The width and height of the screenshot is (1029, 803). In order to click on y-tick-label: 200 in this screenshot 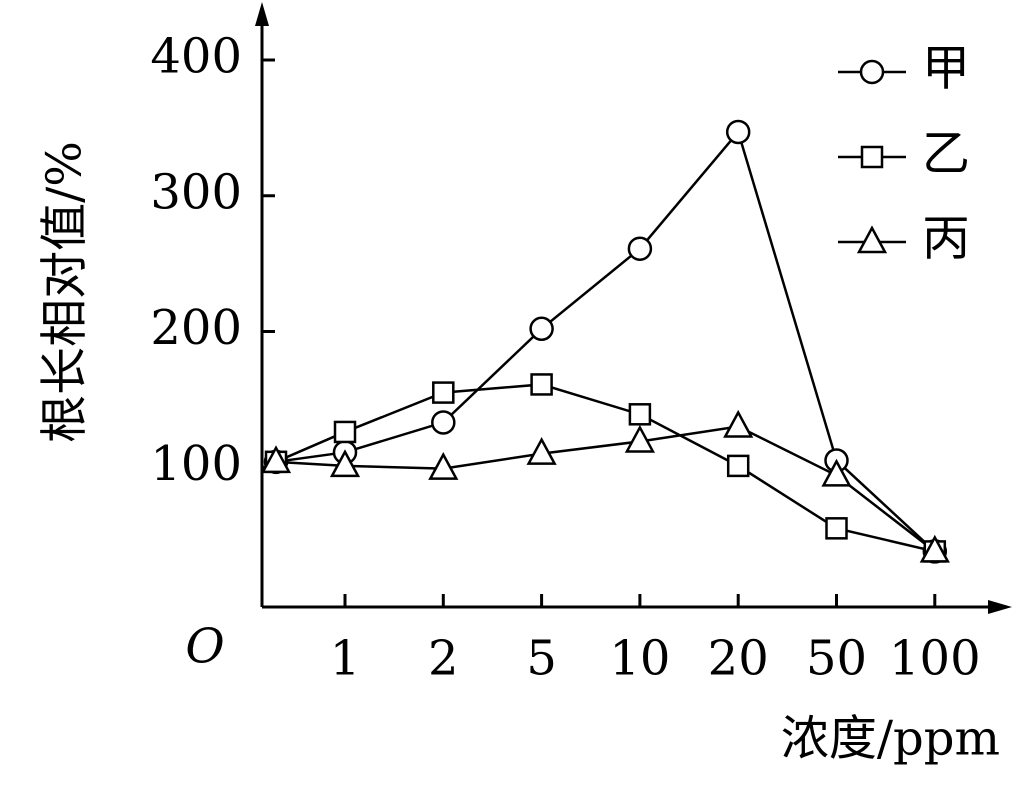, I will do `click(196, 328)`.